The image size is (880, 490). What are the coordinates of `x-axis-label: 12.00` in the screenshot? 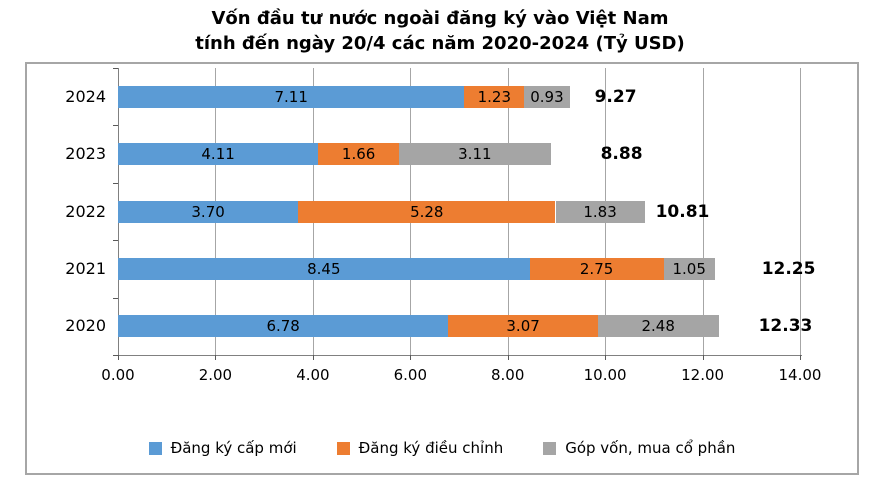 It's located at (703, 375).